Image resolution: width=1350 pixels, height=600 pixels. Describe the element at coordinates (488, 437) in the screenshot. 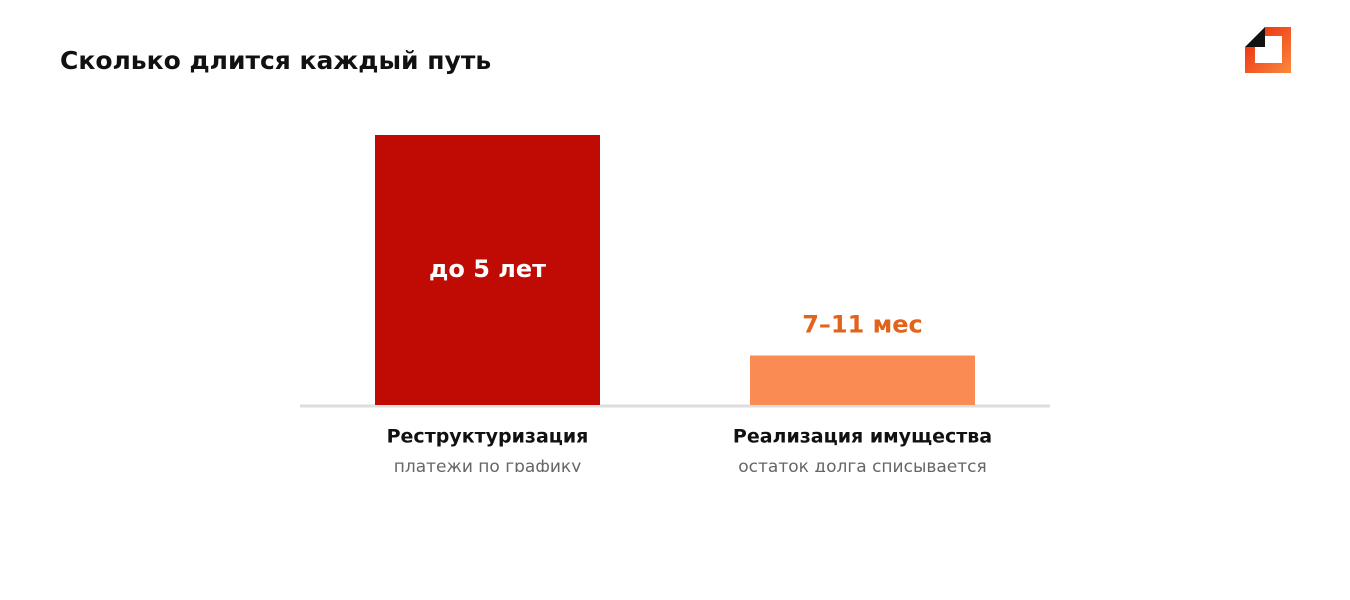

I see `category-label: Реструктуризация` at that location.